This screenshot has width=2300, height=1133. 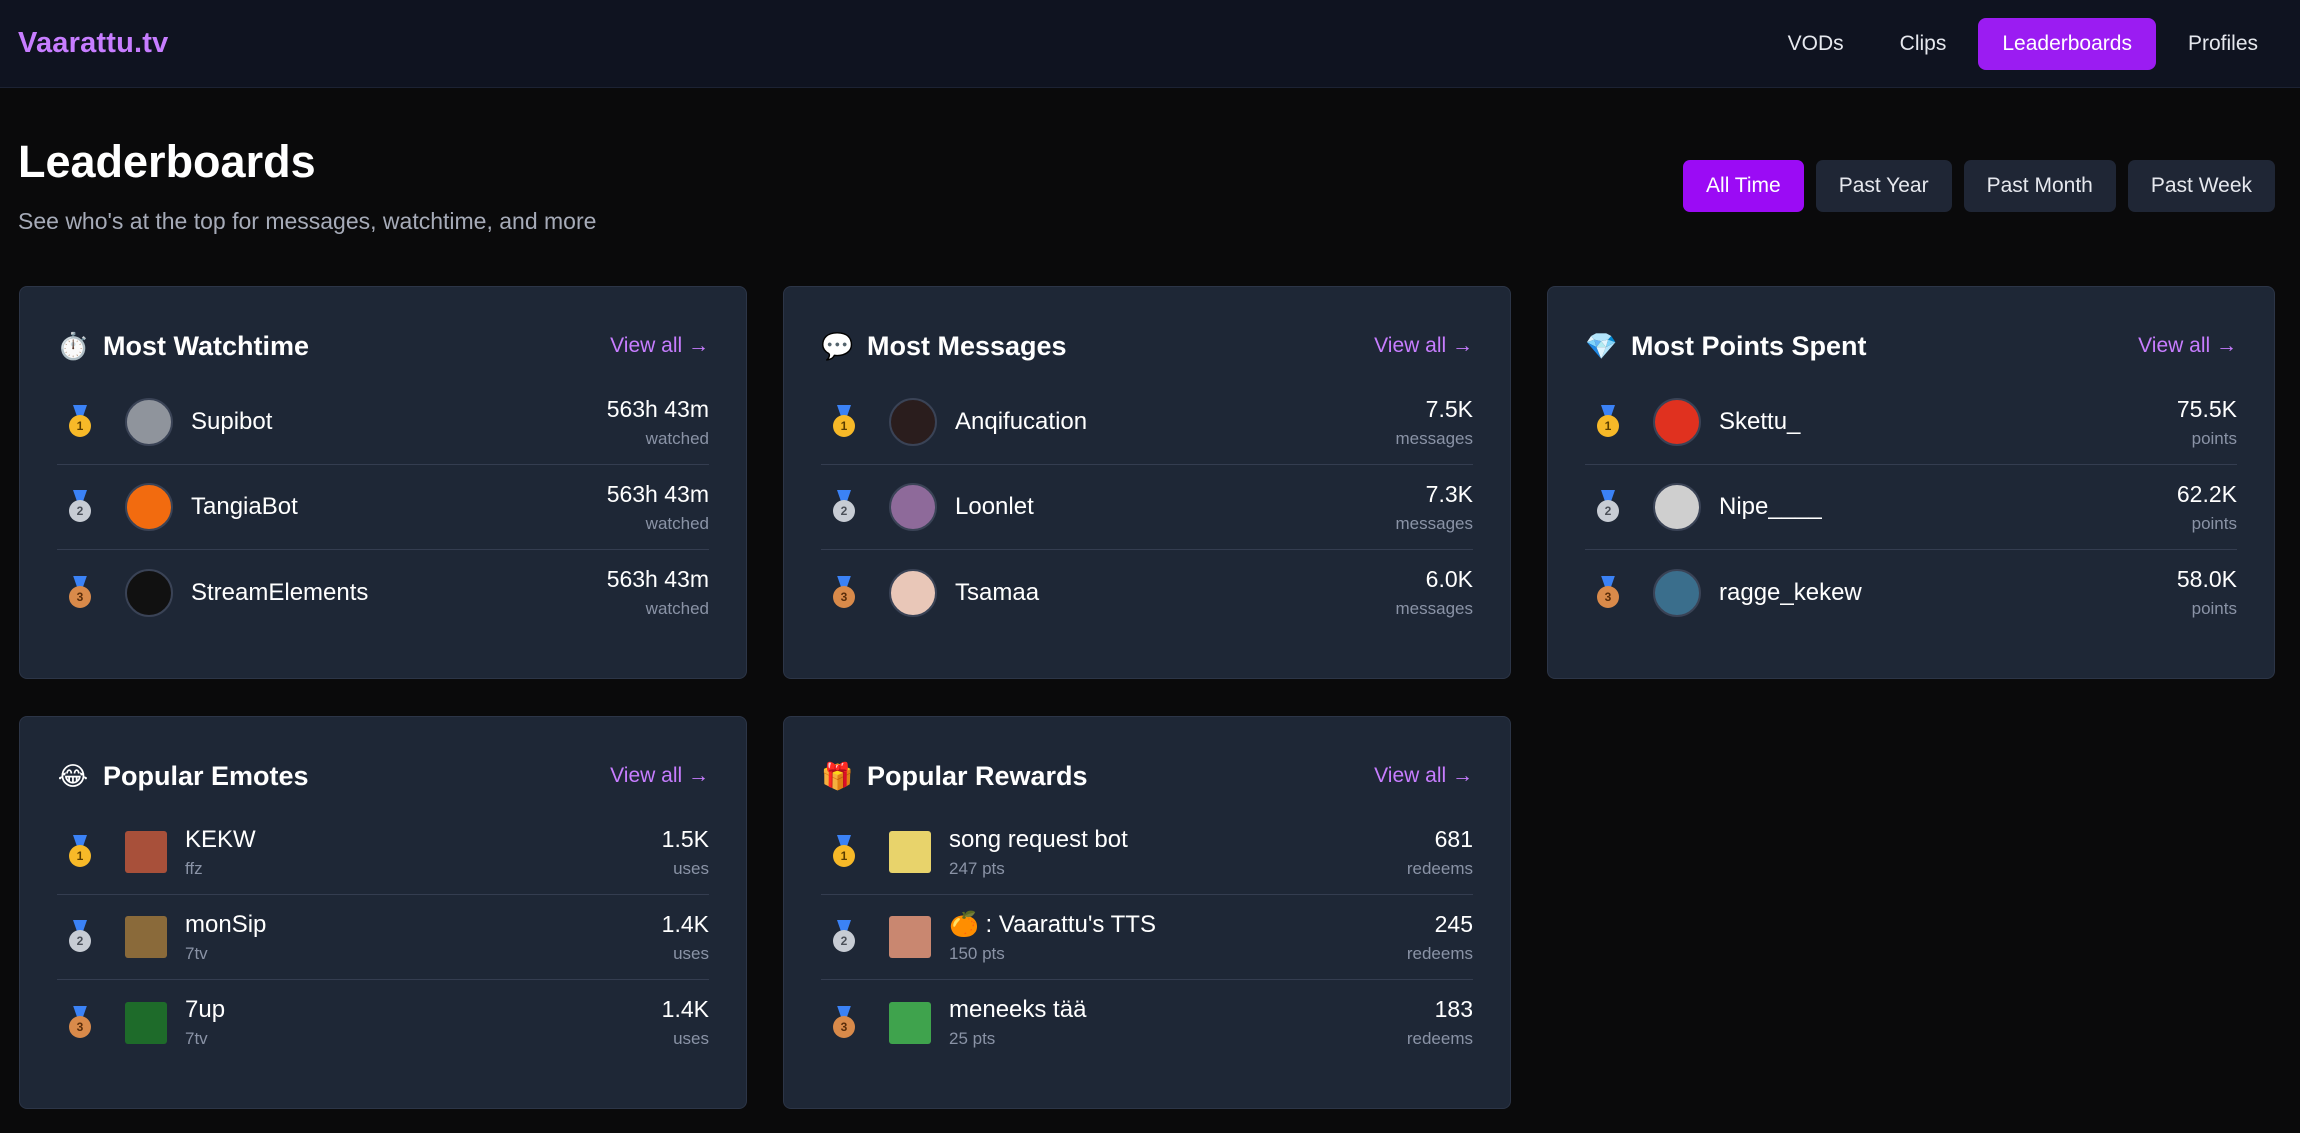 What do you see at coordinates (1770, 506) in the screenshot?
I see `entry-name: Nipe____` at bounding box center [1770, 506].